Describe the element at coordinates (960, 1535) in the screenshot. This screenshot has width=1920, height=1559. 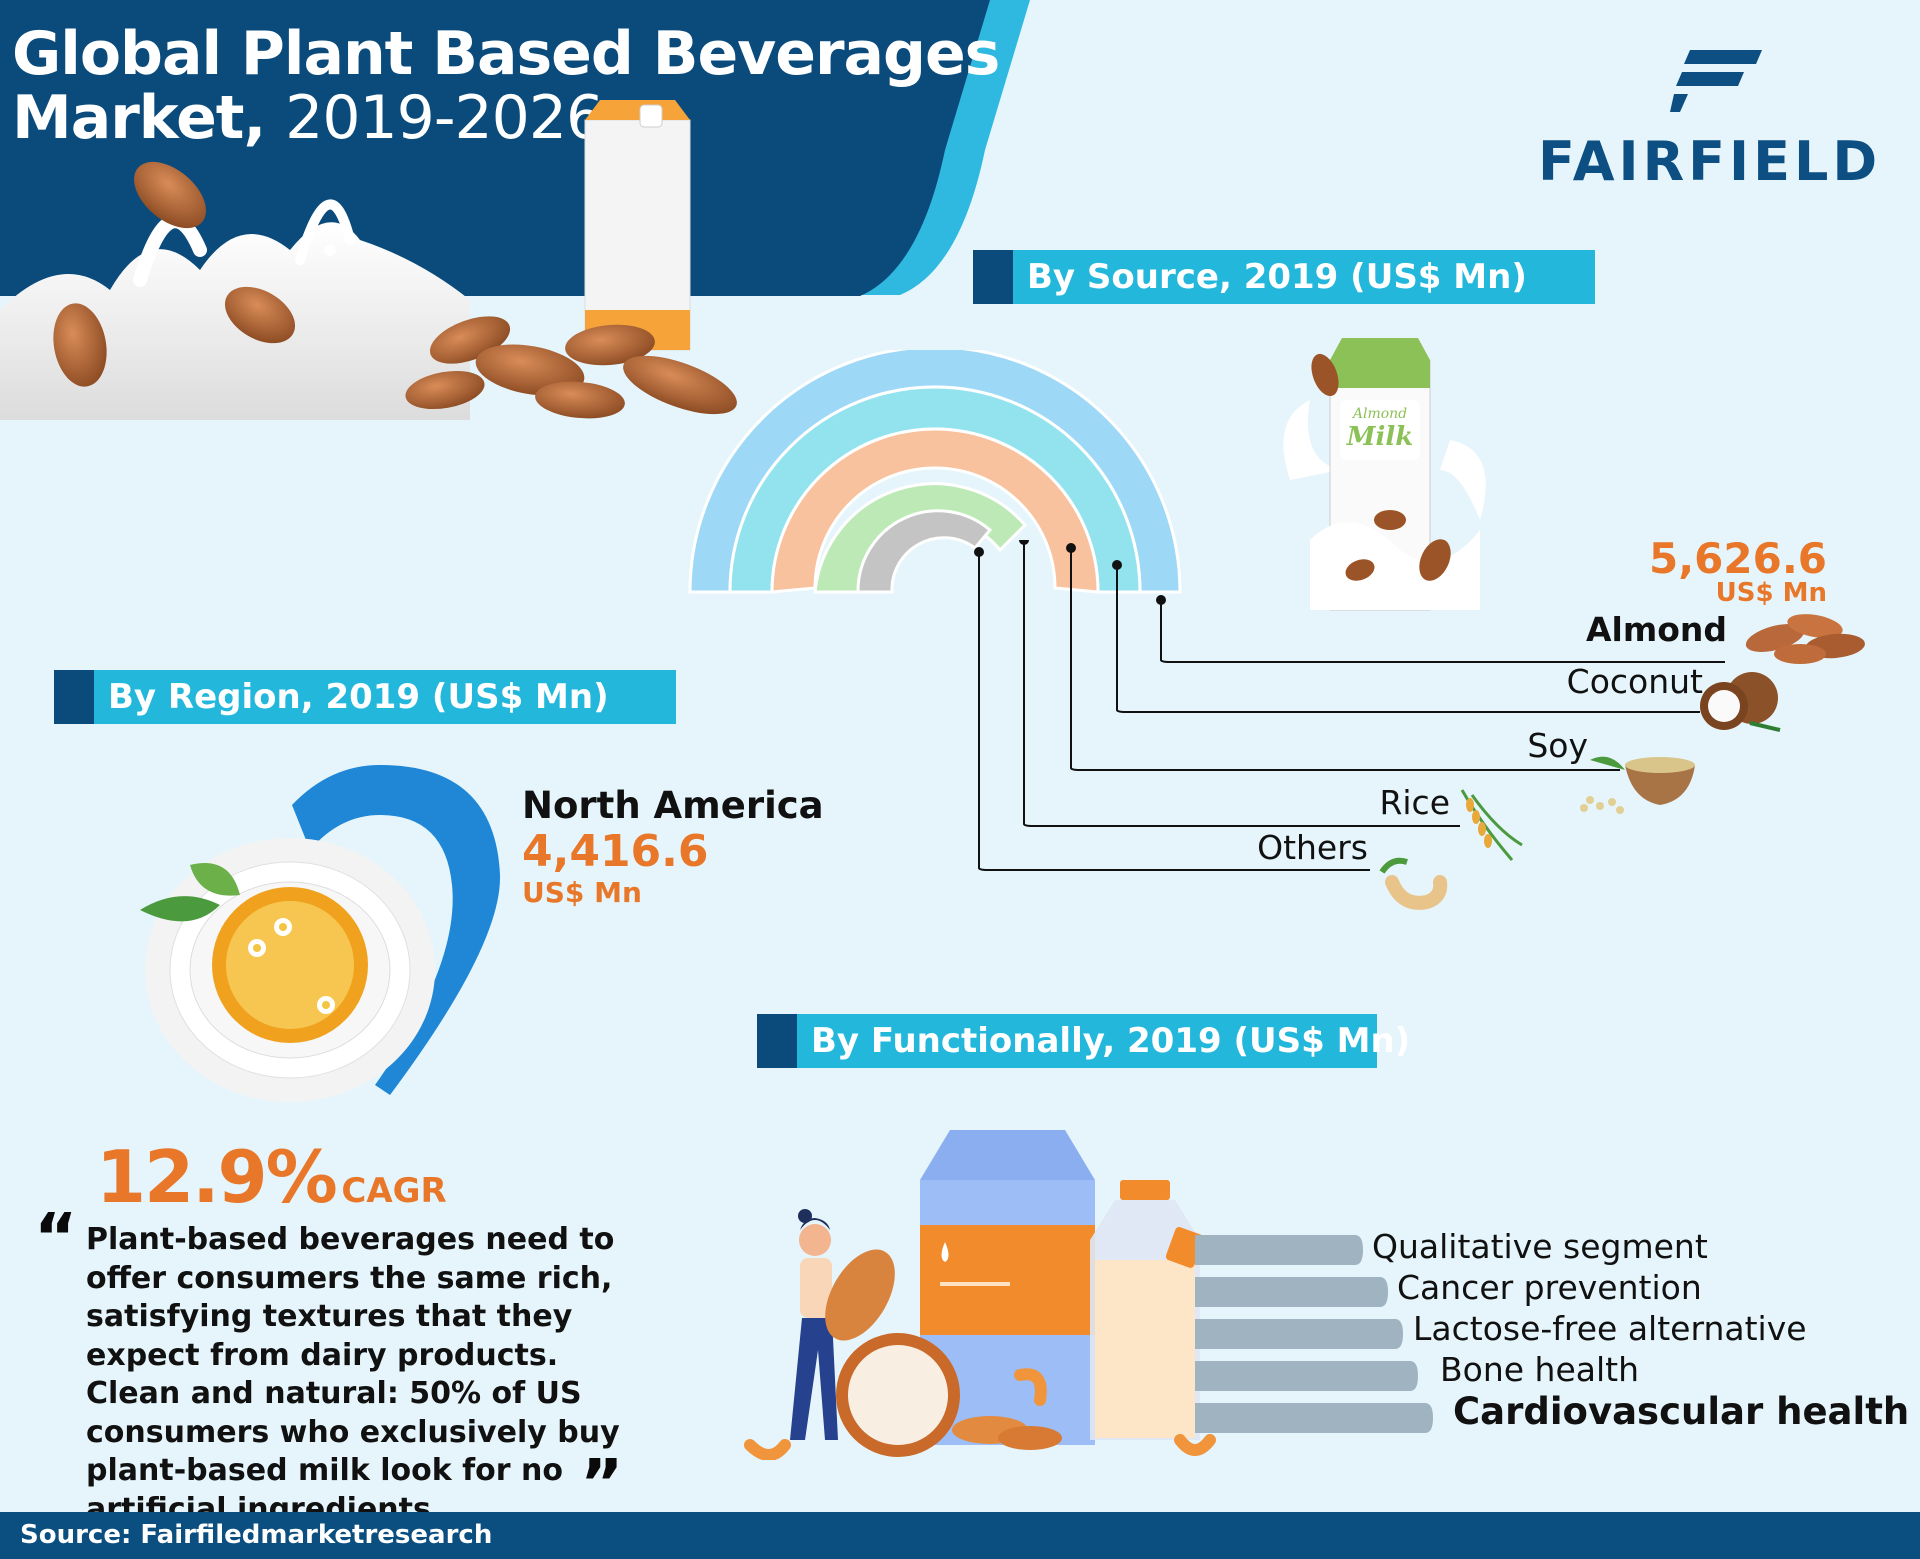
I see `source-footer: Source: Fairfiledmarketresearch` at that location.